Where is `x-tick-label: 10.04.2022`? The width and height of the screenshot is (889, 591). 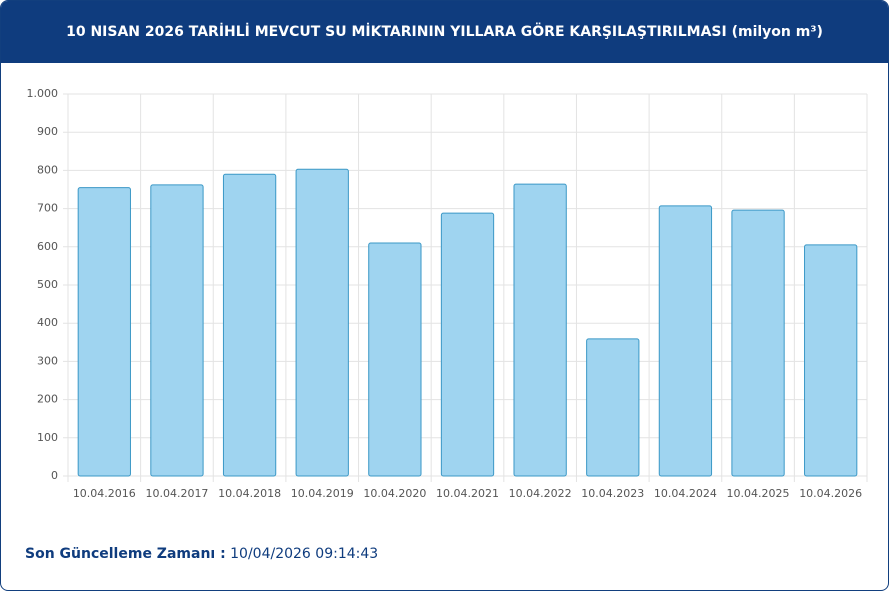
x-tick-label: 10.04.2022 is located at coordinates (540, 493).